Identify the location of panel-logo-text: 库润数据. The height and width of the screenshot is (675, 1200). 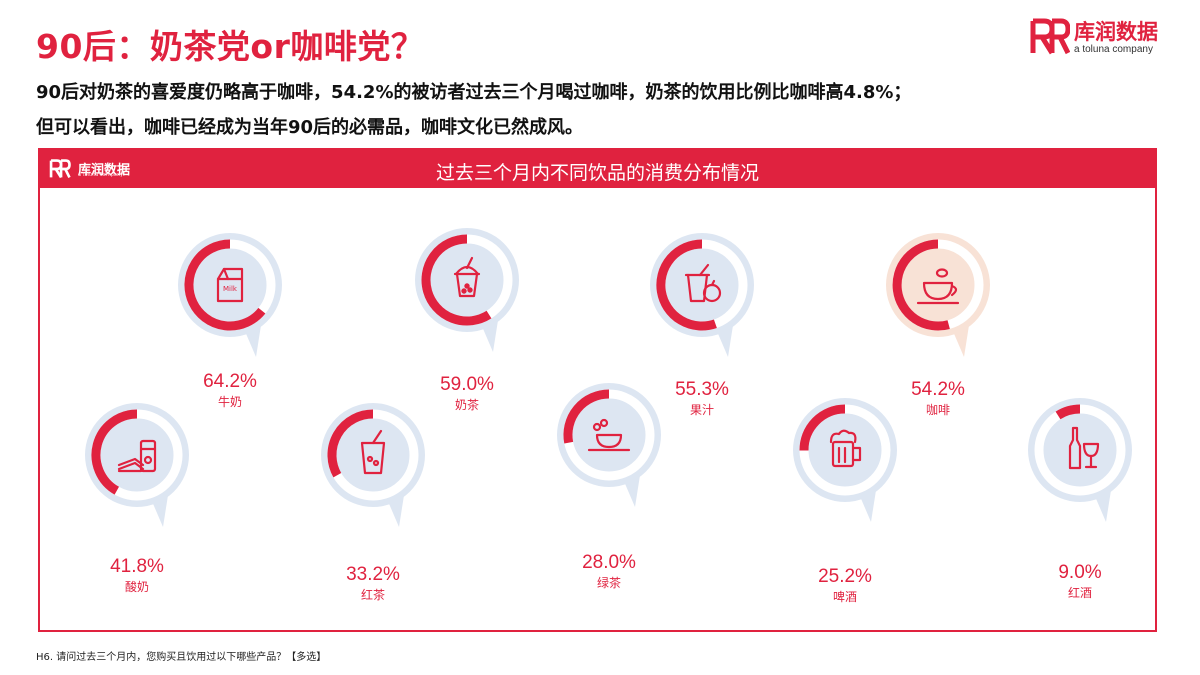
(104, 170).